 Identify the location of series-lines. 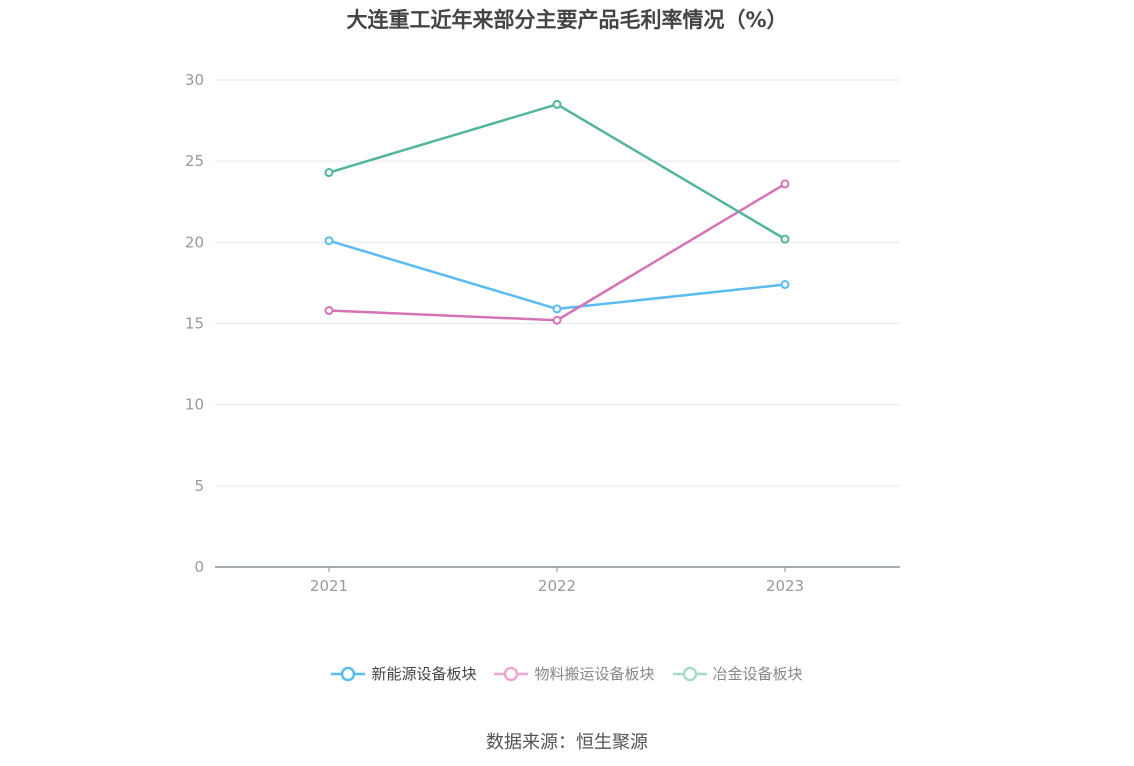
(557, 212).